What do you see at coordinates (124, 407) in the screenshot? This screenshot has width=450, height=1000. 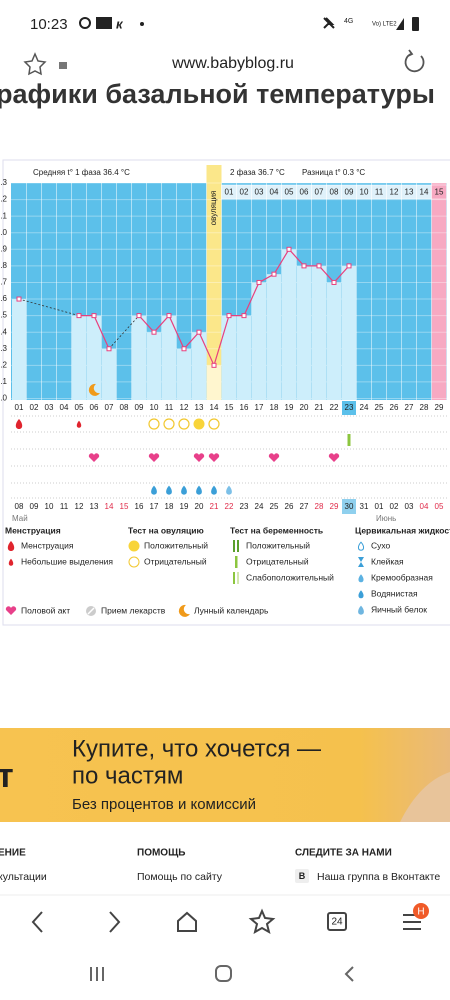 I see `cycle-day: 08` at bounding box center [124, 407].